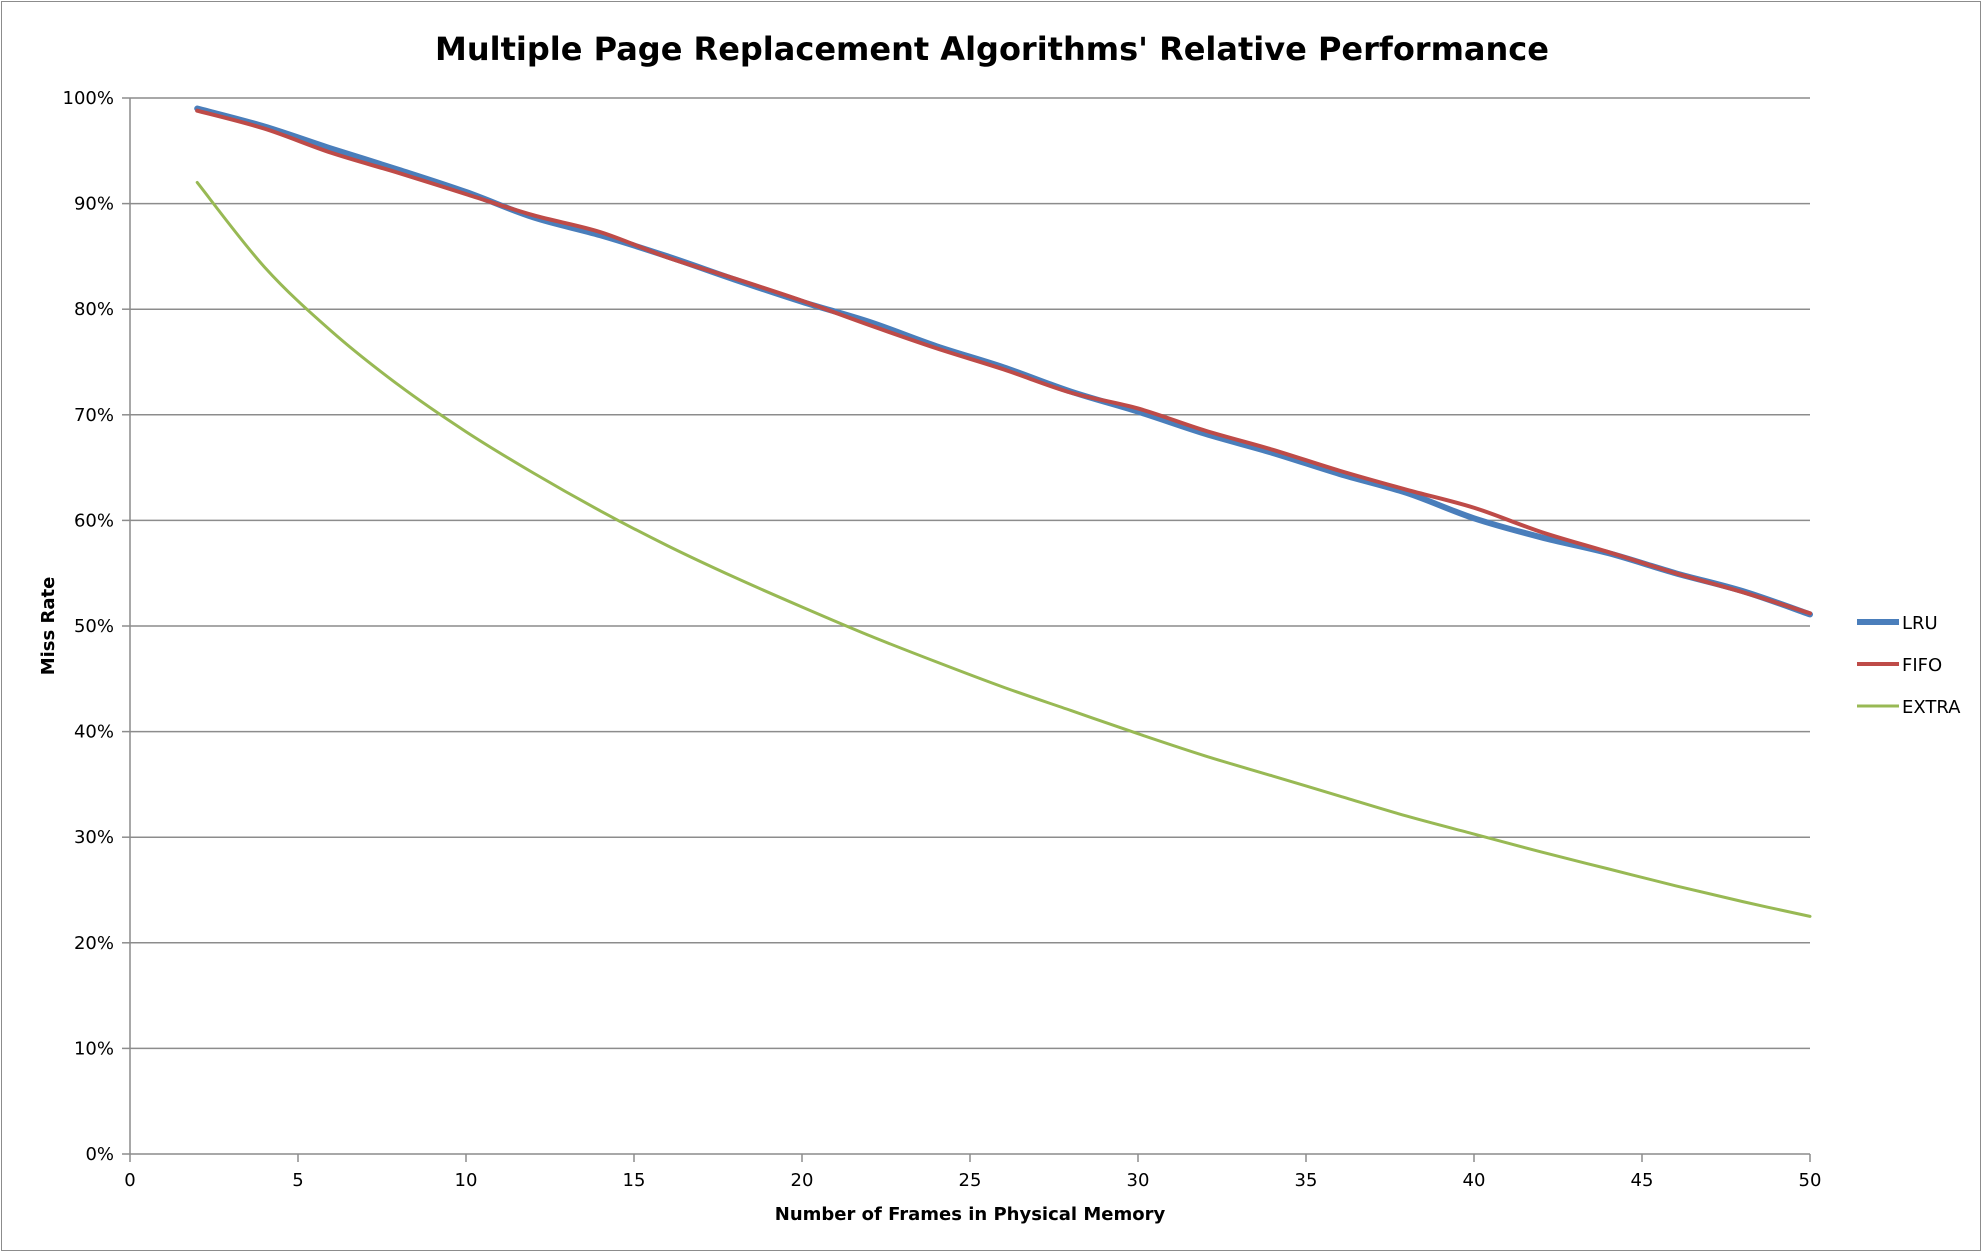  I want to click on x-tick-label: 15, so click(634, 1180).